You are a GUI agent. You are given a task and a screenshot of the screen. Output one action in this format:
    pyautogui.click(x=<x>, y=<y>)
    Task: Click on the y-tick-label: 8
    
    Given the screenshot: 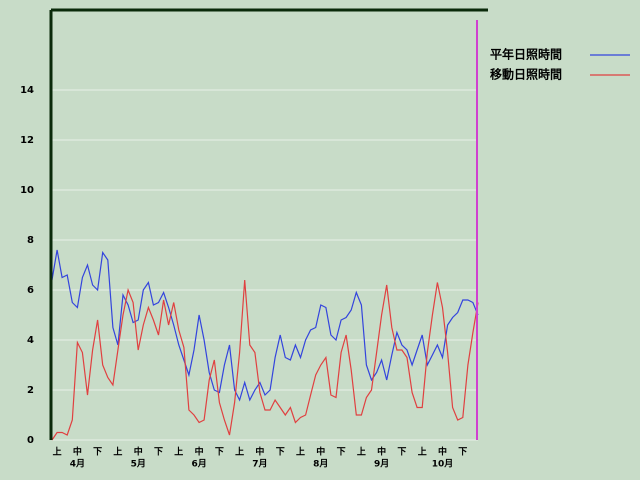 What is the action you would take?
    pyautogui.click(x=30, y=240)
    